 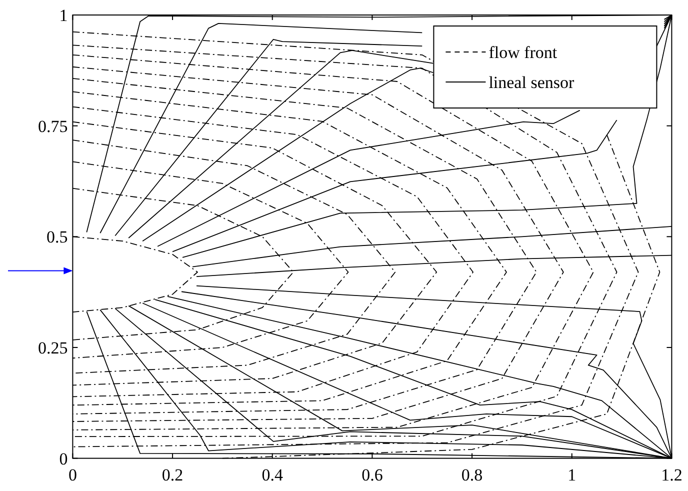 What do you see at coordinates (53, 126) in the screenshot?
I see `y-tick-label: 0.75` at bounding box center [53, 126].